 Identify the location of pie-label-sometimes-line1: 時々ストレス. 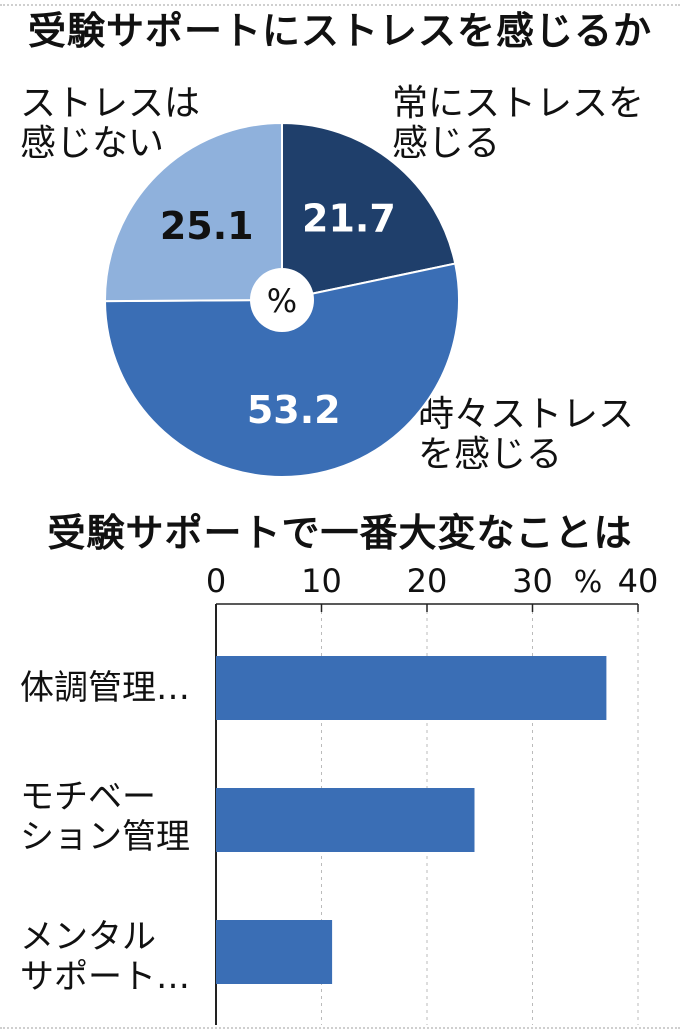
(526, 414).